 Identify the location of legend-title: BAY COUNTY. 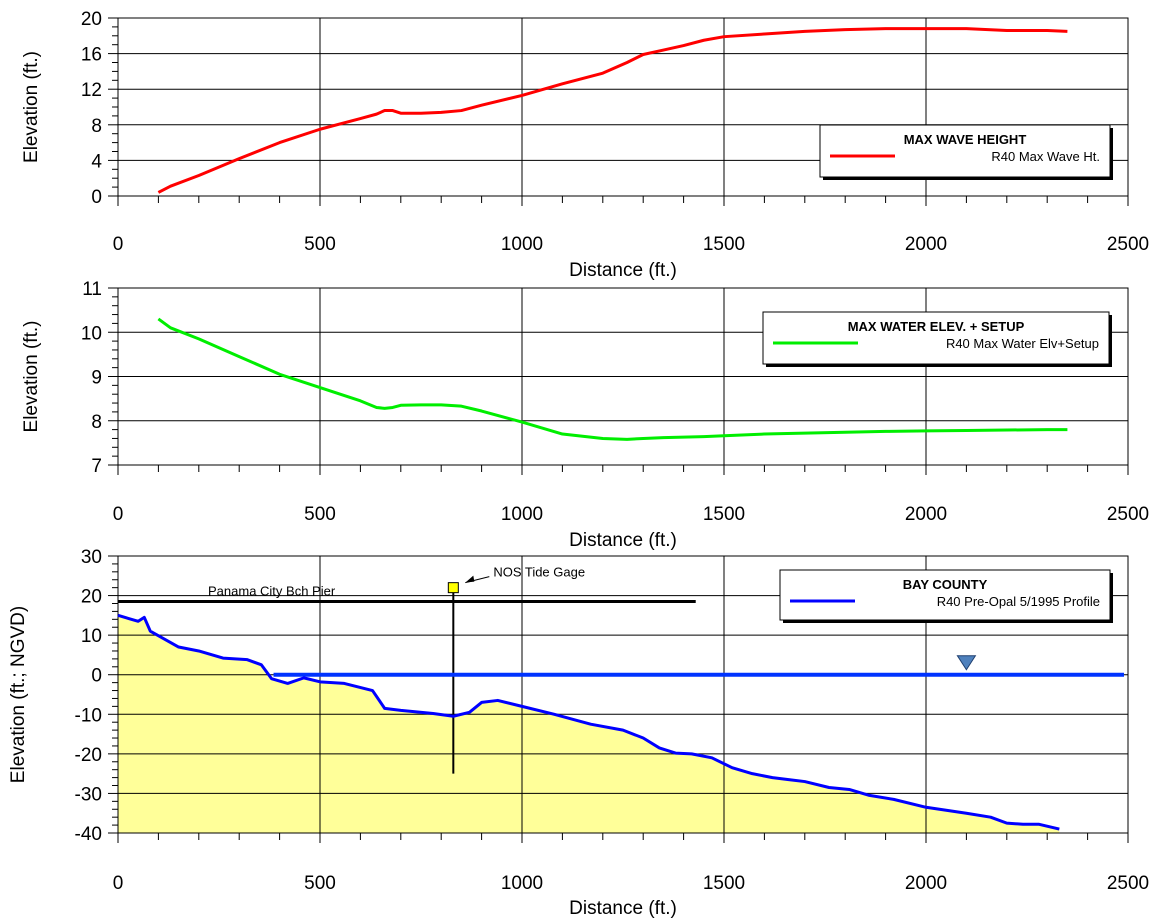
(945, 584).